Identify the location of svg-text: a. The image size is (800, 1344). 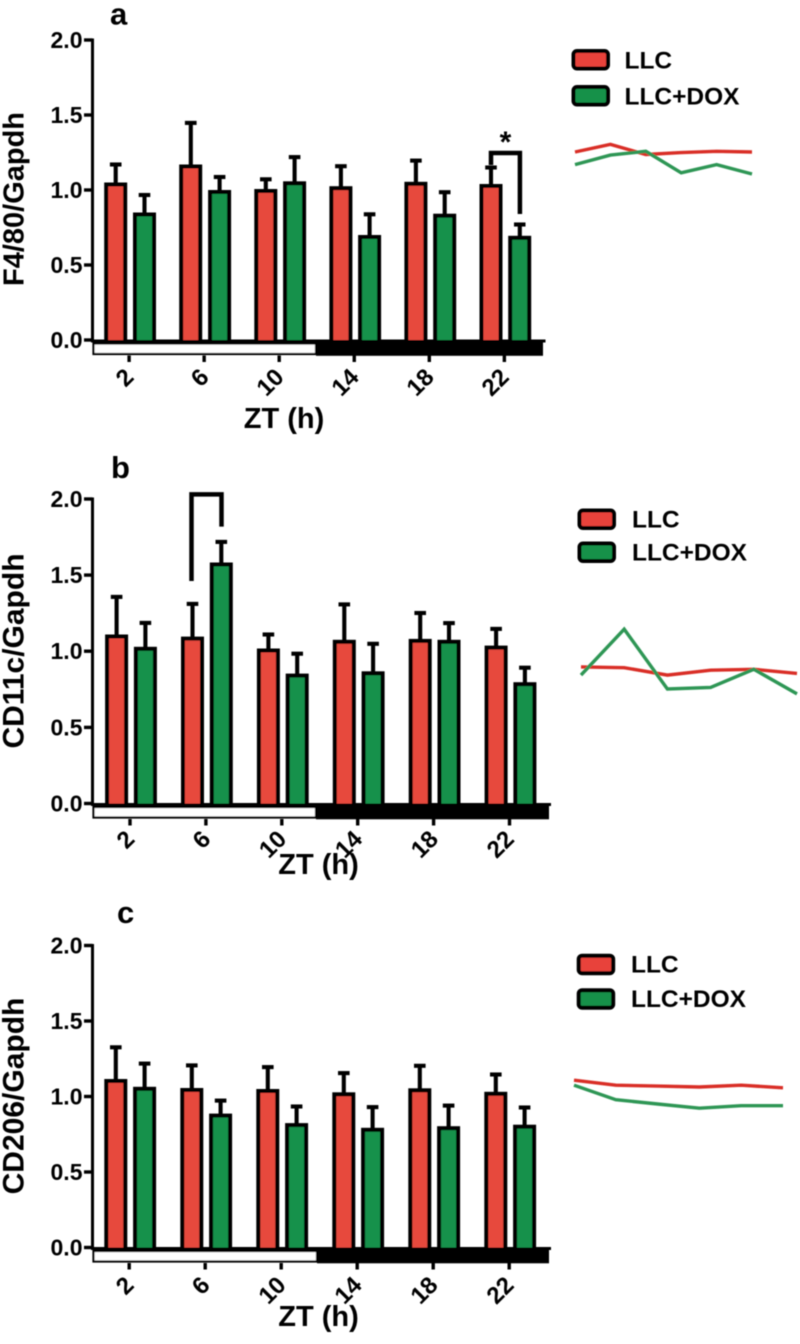
(119, 16).